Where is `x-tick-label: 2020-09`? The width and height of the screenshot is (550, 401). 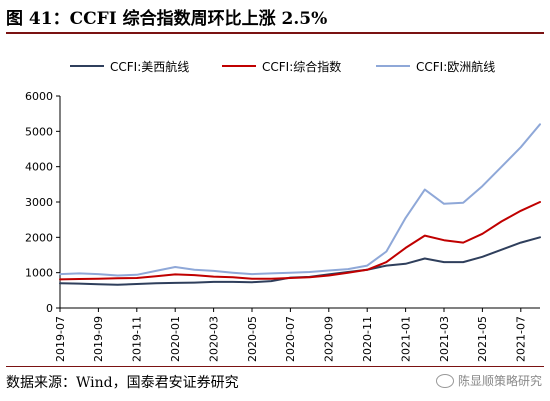
x-tick-label: 2020-09 is located at coordinates (329, 339).